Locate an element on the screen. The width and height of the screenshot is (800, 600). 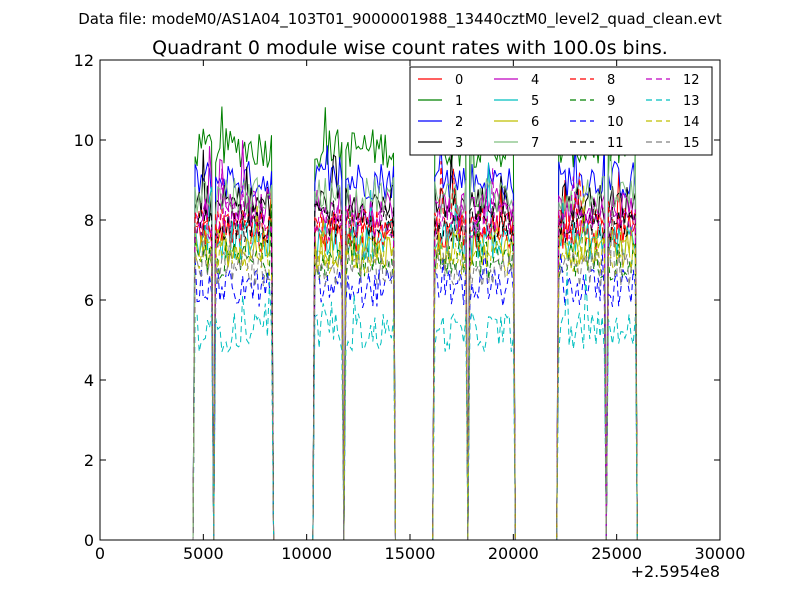
legend-label-8: 8 is located at coordinates (611, 80).